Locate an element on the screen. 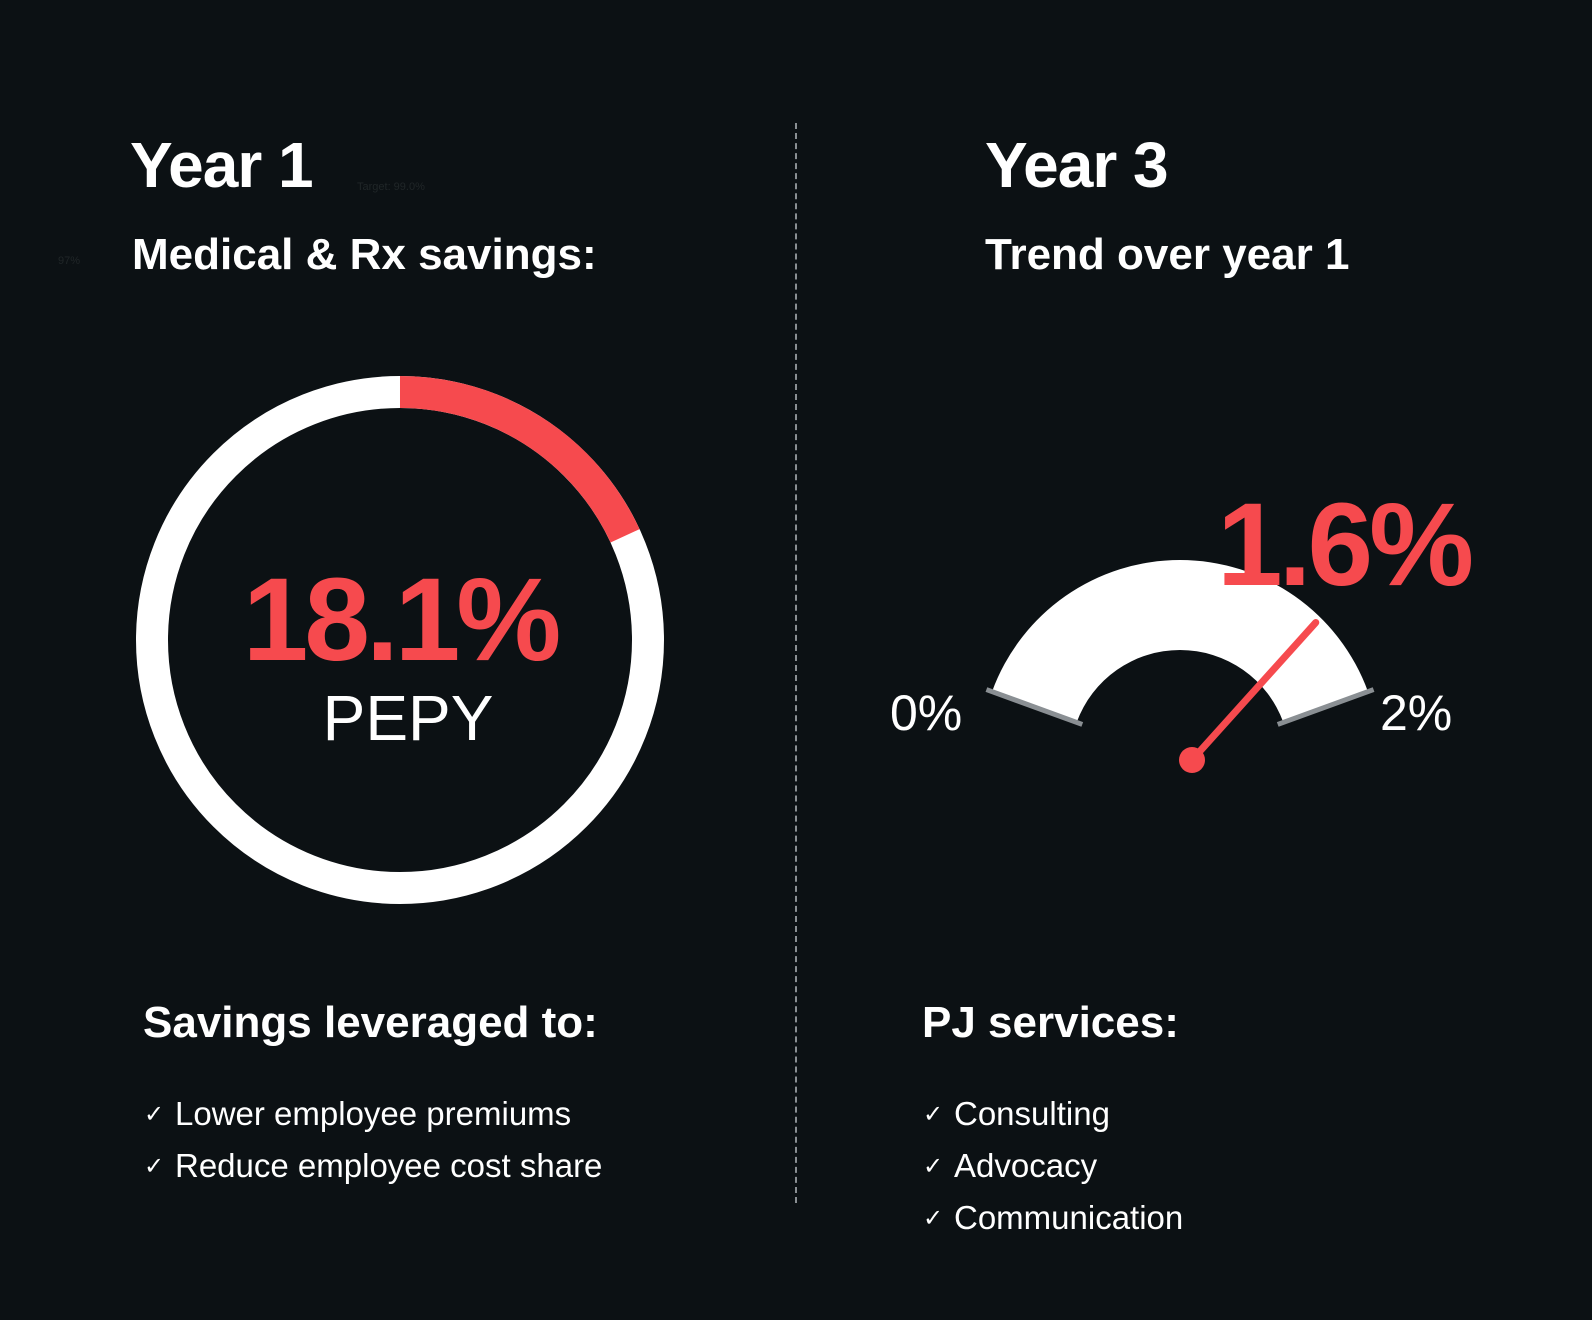 The height and width of the screenshot is (1320, 1592). right-checklist: ✓ Consulting ✓ Advocacy ✓ Communication is located at coordinates (1052, 1166).